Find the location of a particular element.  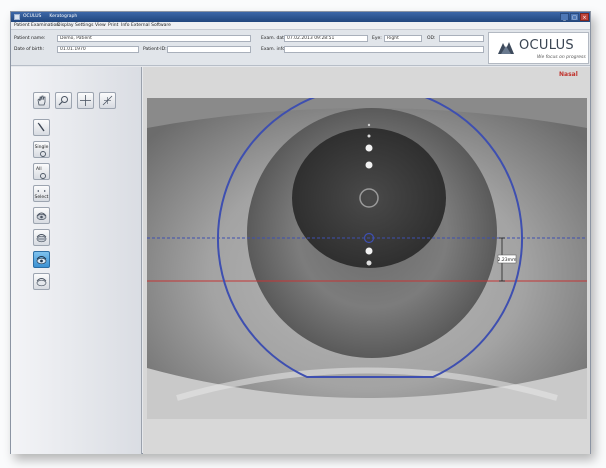

measure-tool-button is located at coordinates (107, 100).